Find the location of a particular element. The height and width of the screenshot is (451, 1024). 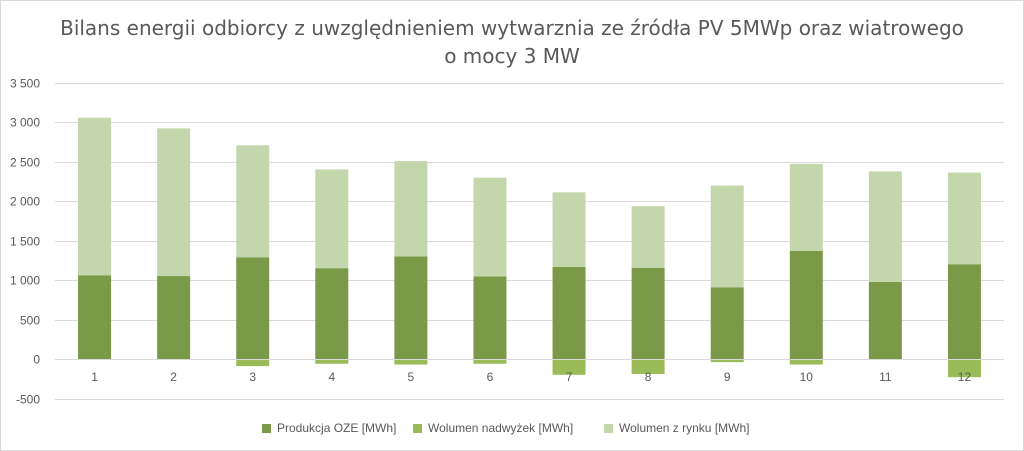

x-tick-label: 3 is located at coordinates (252, 377).